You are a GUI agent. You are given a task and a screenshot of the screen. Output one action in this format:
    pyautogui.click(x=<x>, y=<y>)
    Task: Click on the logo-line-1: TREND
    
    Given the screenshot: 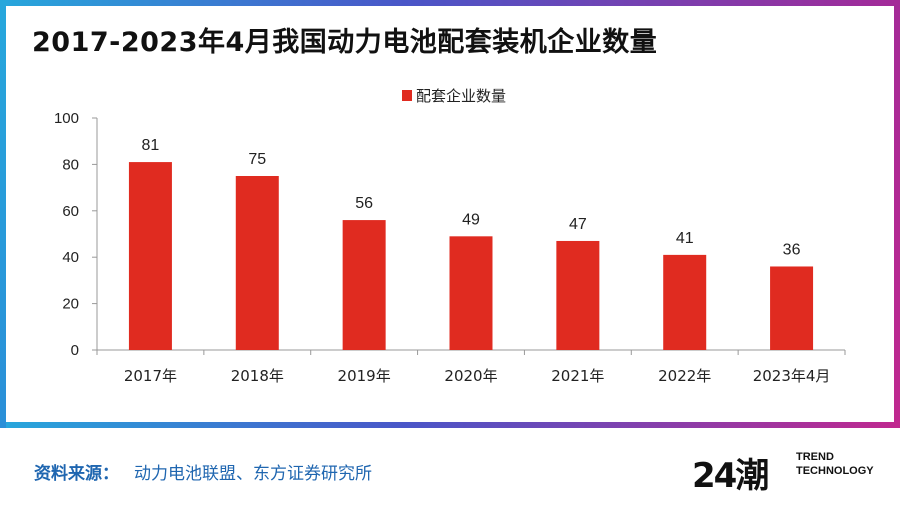 What is the action you would take?
    pyautogui.click(x=815, y=457)
    